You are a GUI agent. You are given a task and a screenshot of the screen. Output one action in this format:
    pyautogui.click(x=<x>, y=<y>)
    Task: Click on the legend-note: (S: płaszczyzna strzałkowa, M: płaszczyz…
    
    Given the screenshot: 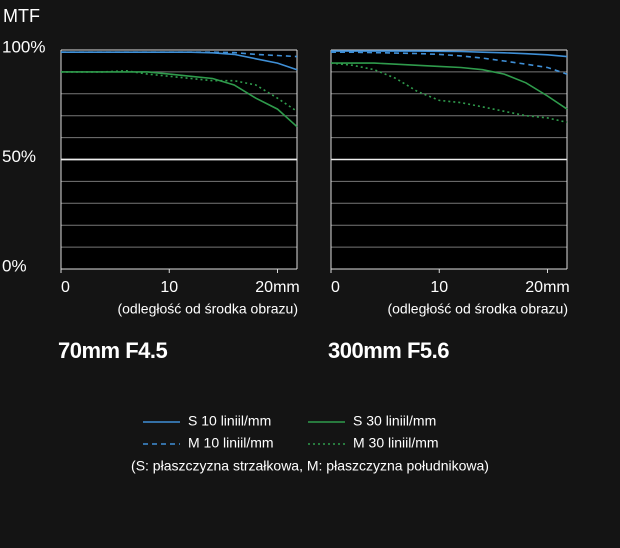 What is the action you would take?
    pyautogui.click(x=310, y=466)
    